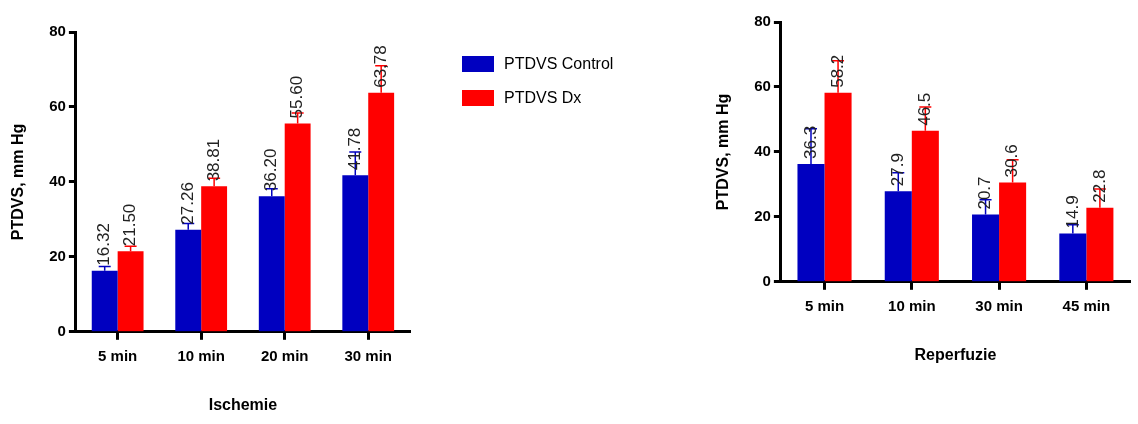  I want to click on data-label: 55.60, so click(297, 97).